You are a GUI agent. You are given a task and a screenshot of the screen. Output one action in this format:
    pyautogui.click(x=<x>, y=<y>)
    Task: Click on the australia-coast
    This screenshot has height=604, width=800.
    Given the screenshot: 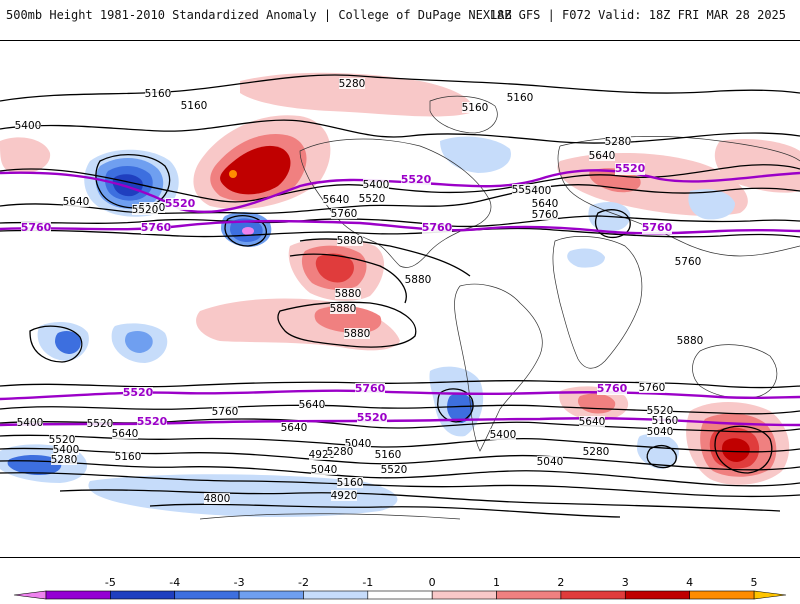 What is the action you would take?
    pyautogui.click(x=735, y=371)
    